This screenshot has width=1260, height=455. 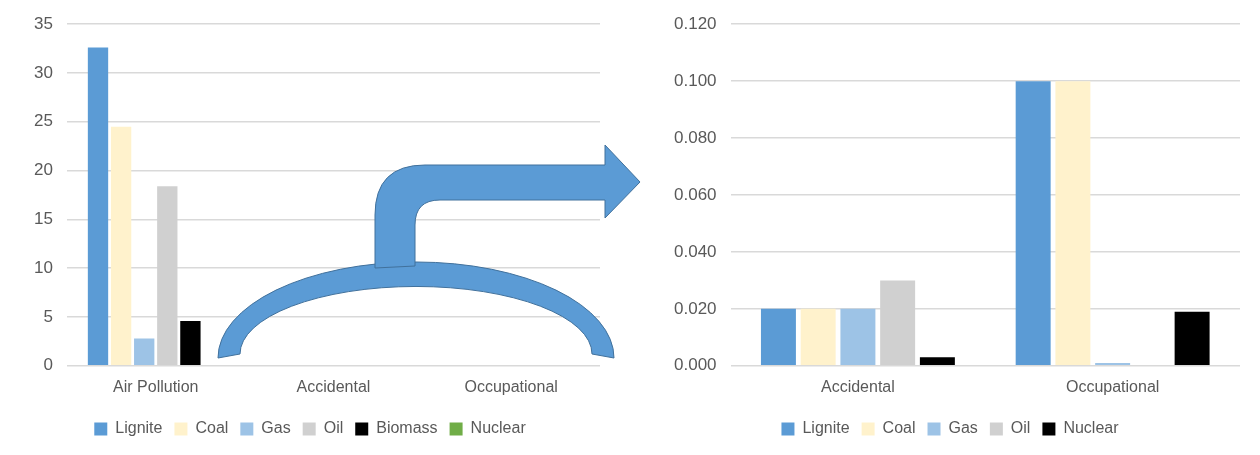 What do you see at coordinates (407, 428) in the screenshot?
I see `legend-label: Biomass` at bounding box center [407, 428].